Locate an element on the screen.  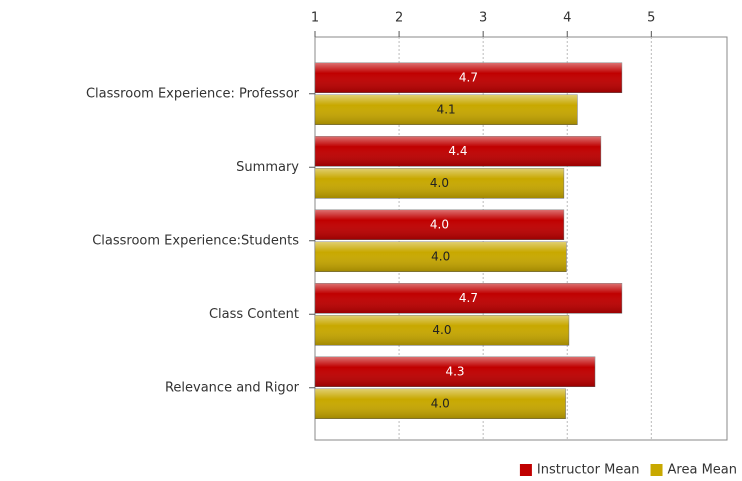
y-tick-label: Classroom Experience: Professor is located at coordinates (193, 93).